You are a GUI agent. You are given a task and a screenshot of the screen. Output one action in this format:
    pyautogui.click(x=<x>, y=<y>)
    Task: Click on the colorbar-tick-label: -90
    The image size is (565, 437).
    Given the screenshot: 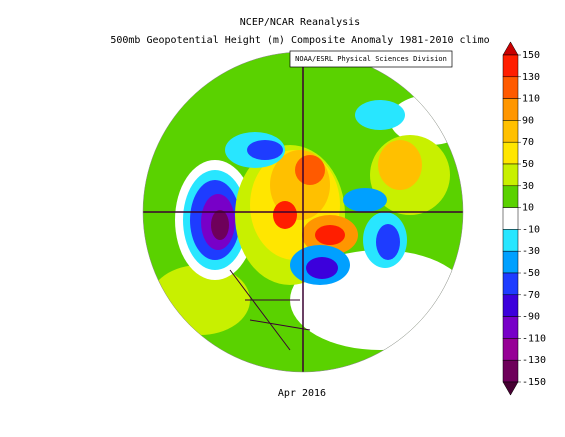 What is the action you would take?
    pyautogui.click(x=531, y=317)
    